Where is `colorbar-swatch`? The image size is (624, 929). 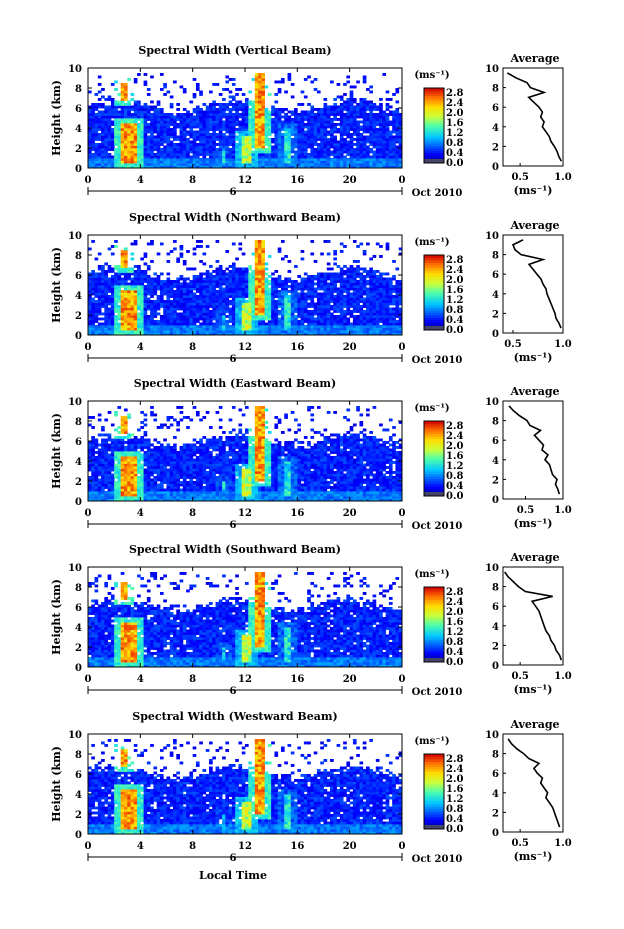
colorbar-swatch is located at coordinates (434, 104).